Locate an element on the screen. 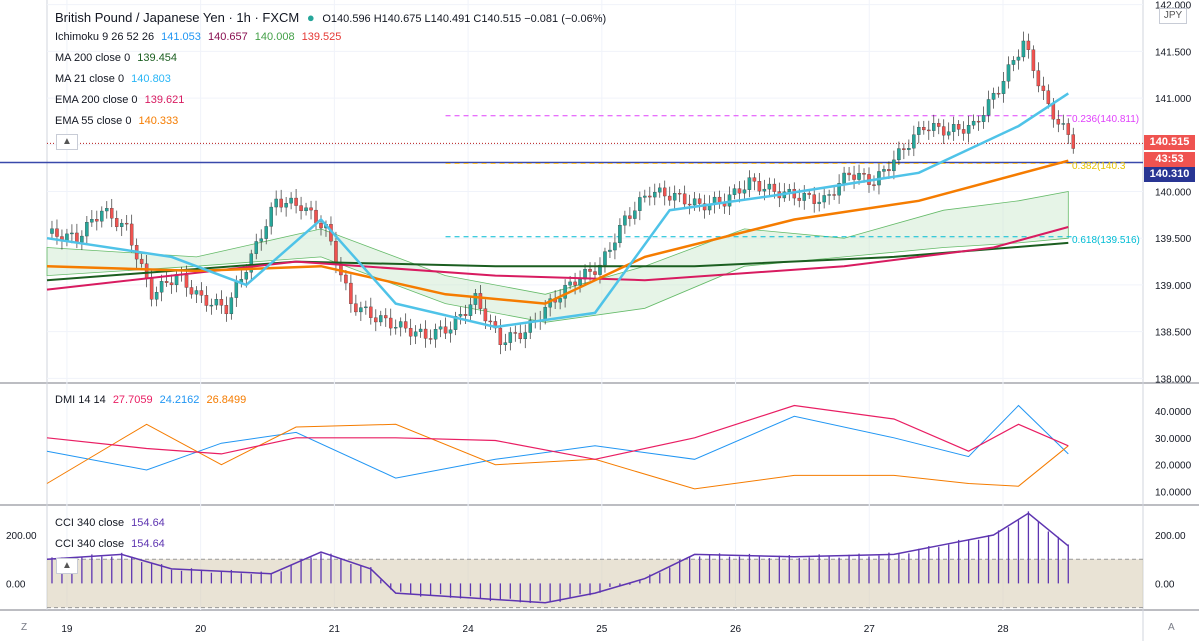  dmi-tick-label: 30.0000 is located at coordinates (1173, 439).